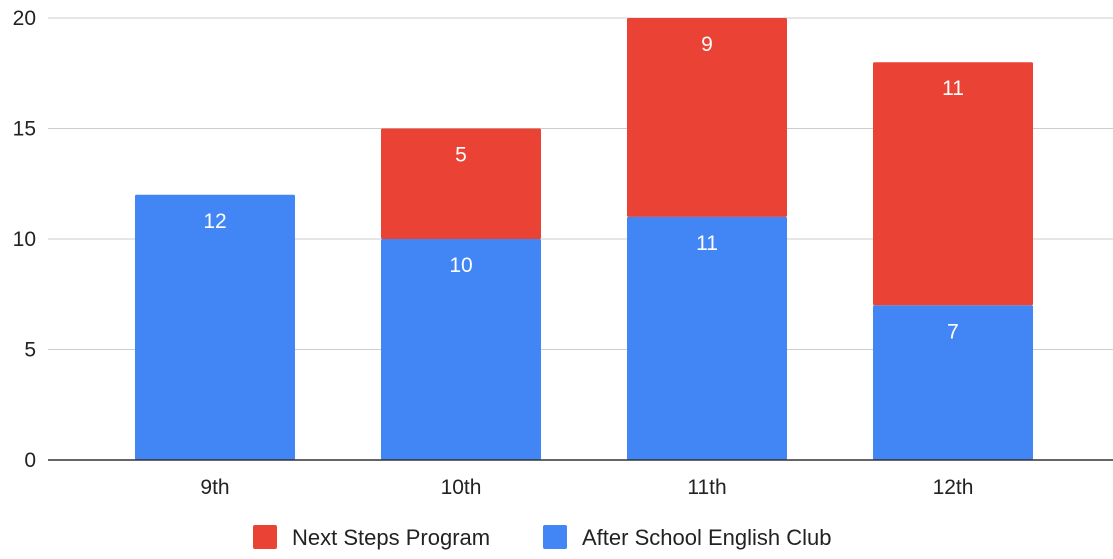  I want to click on data-label: 5, so click(461, 155).